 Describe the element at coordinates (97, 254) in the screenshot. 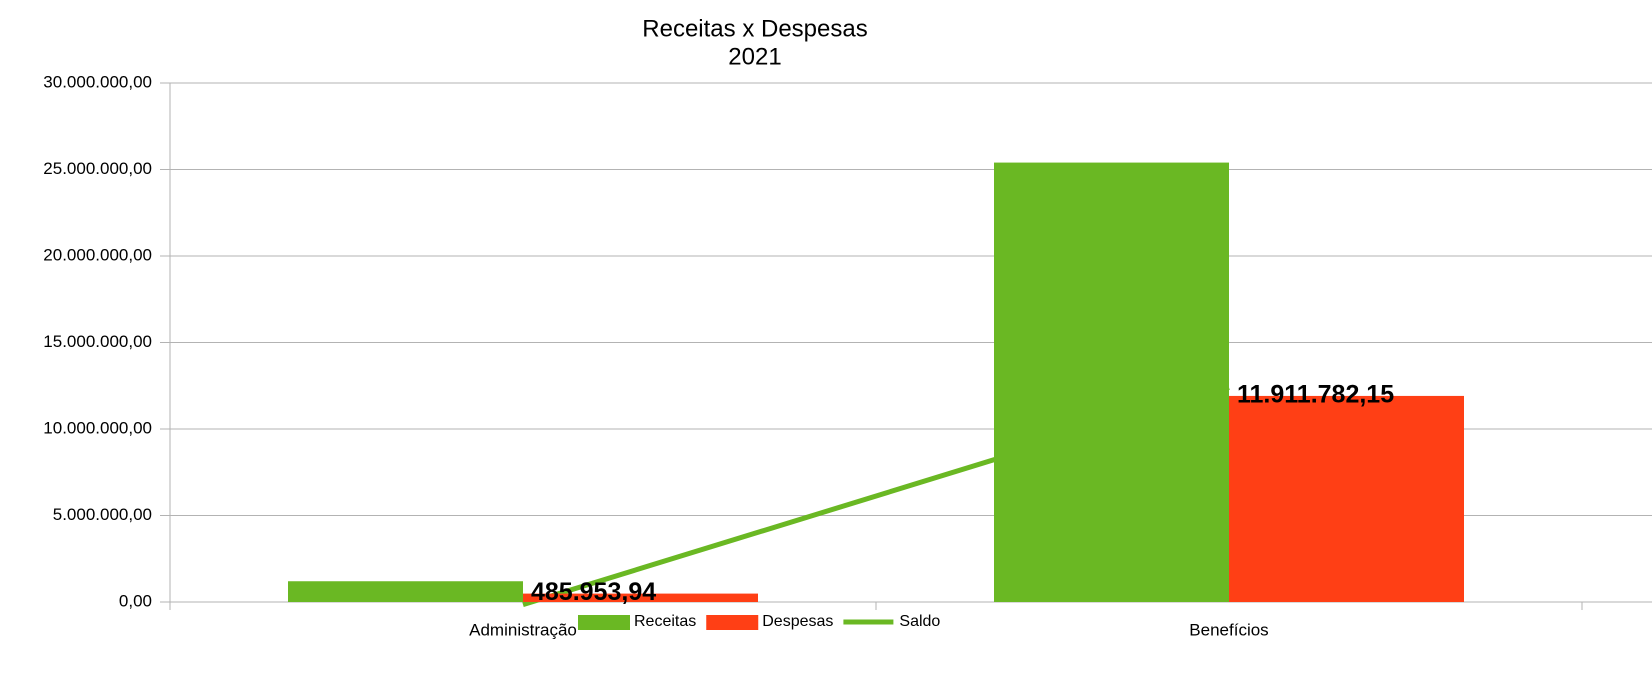

I see `y-tick-label: 20.000.000,00` at that location.